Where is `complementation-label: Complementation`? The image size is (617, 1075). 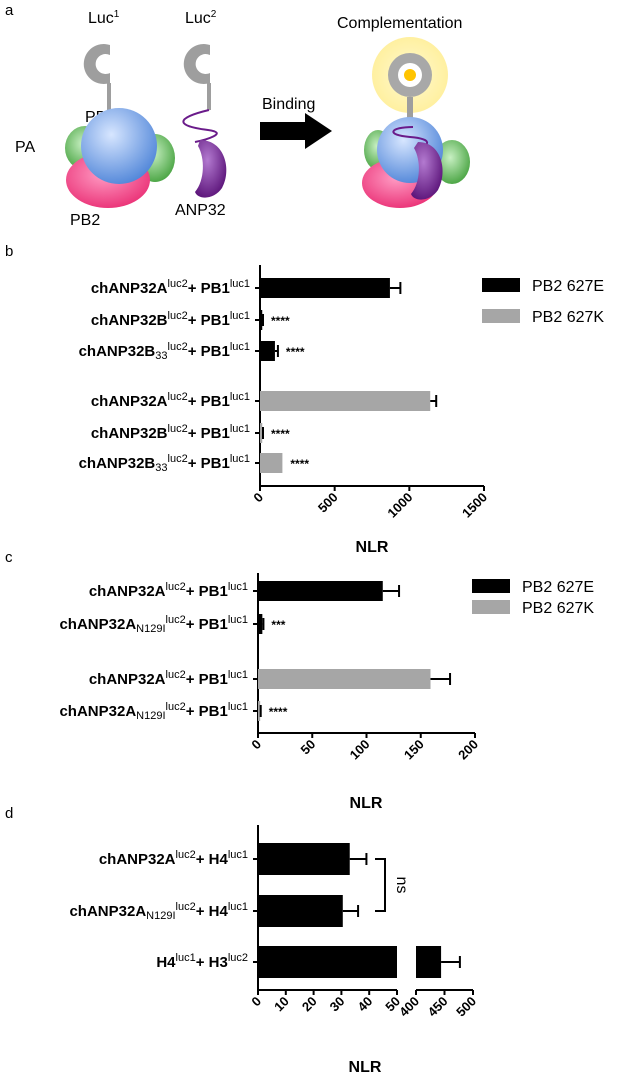
complementation-label: Complementation is located at coordinates (399, 23).